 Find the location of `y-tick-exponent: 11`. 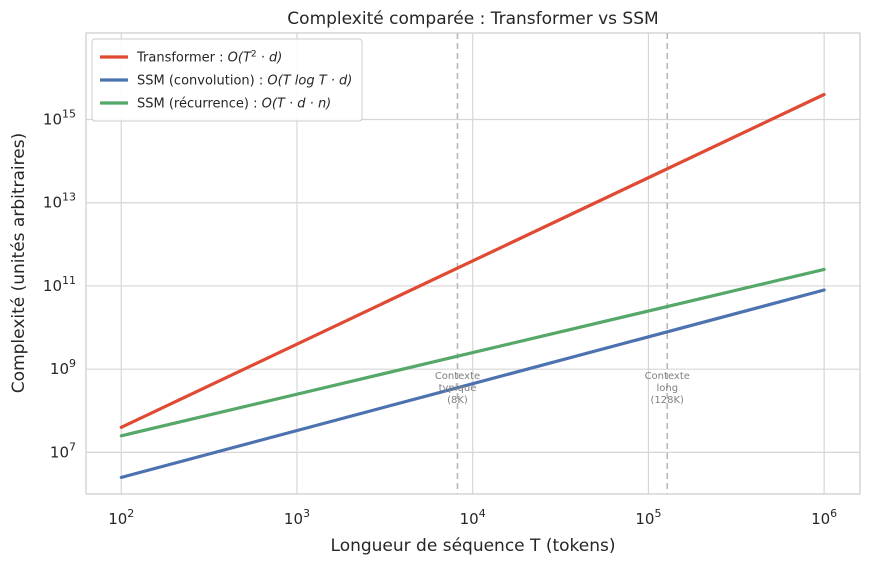

y-tick-exponent: 11 is located at coordinates (69, 280).